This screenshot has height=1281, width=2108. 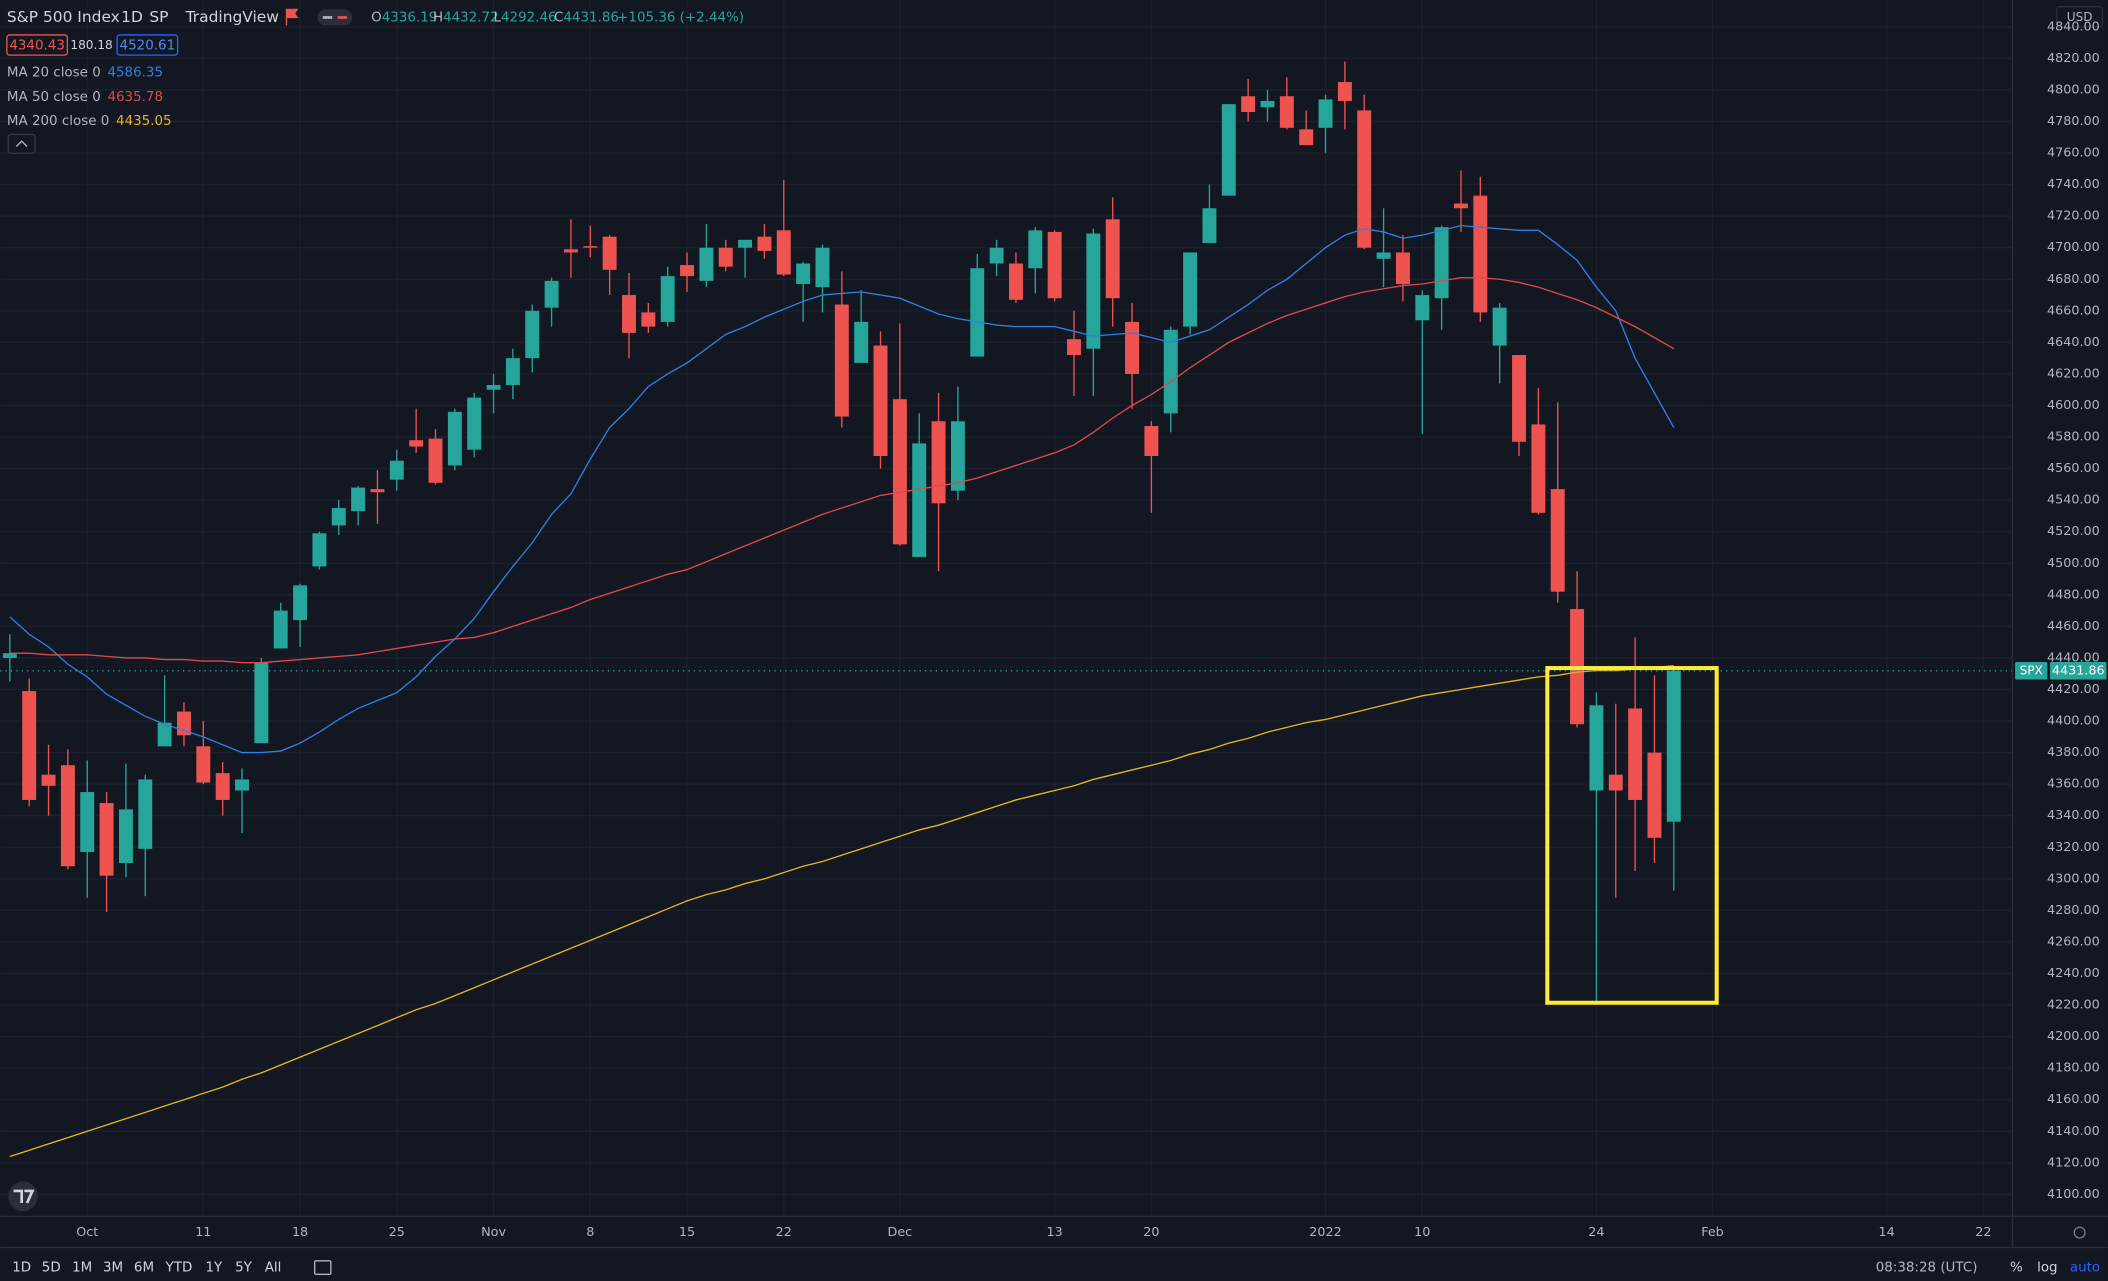 I want to click on toggle-icon, so click(x=335, y=17).